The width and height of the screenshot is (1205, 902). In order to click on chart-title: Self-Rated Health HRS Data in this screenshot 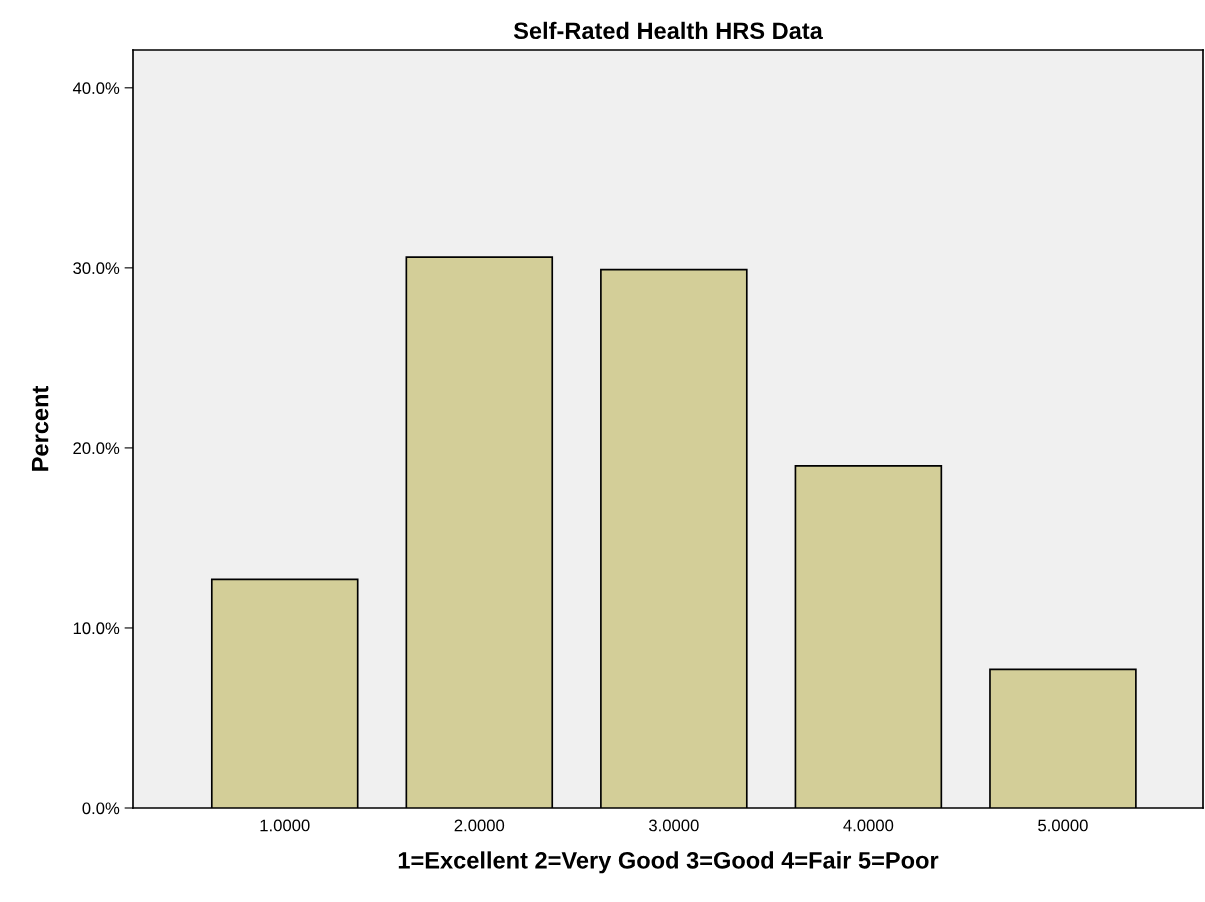, I will do `click(668, 30)`.